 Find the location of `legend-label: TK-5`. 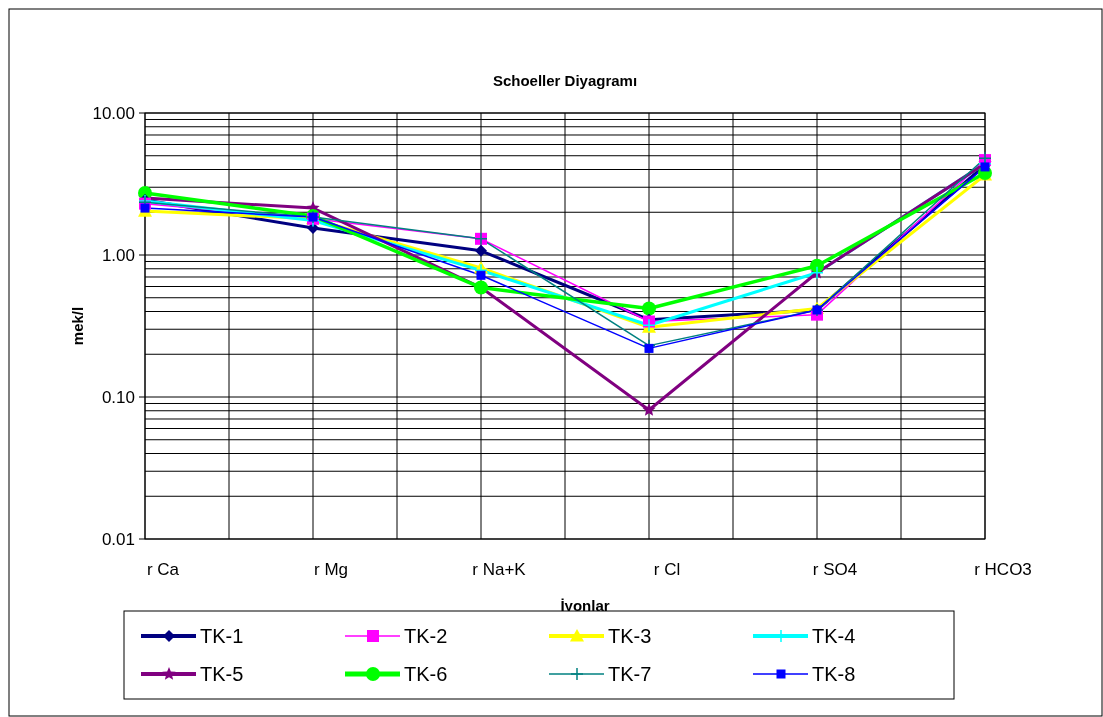

legend-label: TK-5 is located at coordinates (222, 674).